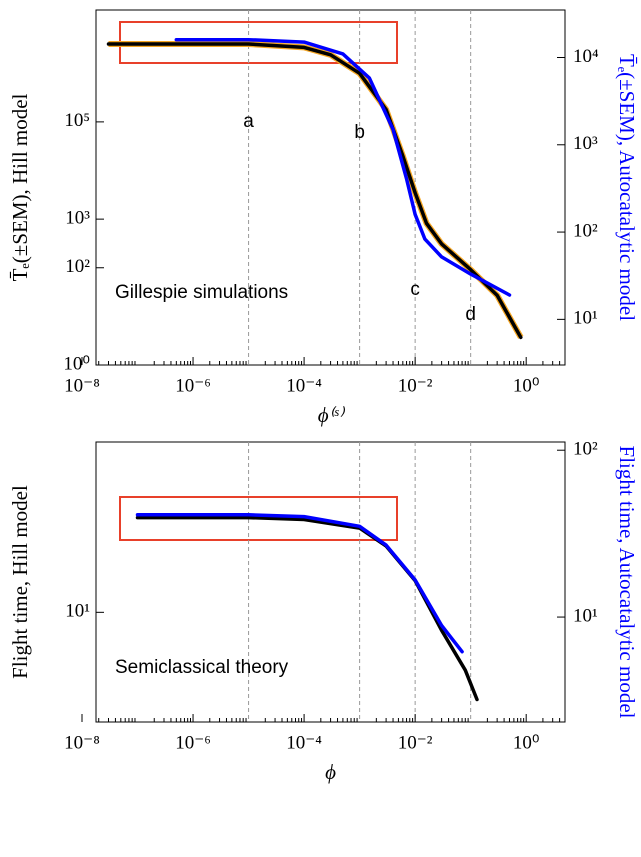 This screenshot has height=857, width=641. What do you see at coordinates (77, 120) in the screenshot?
I see `y-tick-label: 10⁵` at bounding box center [77, 120].